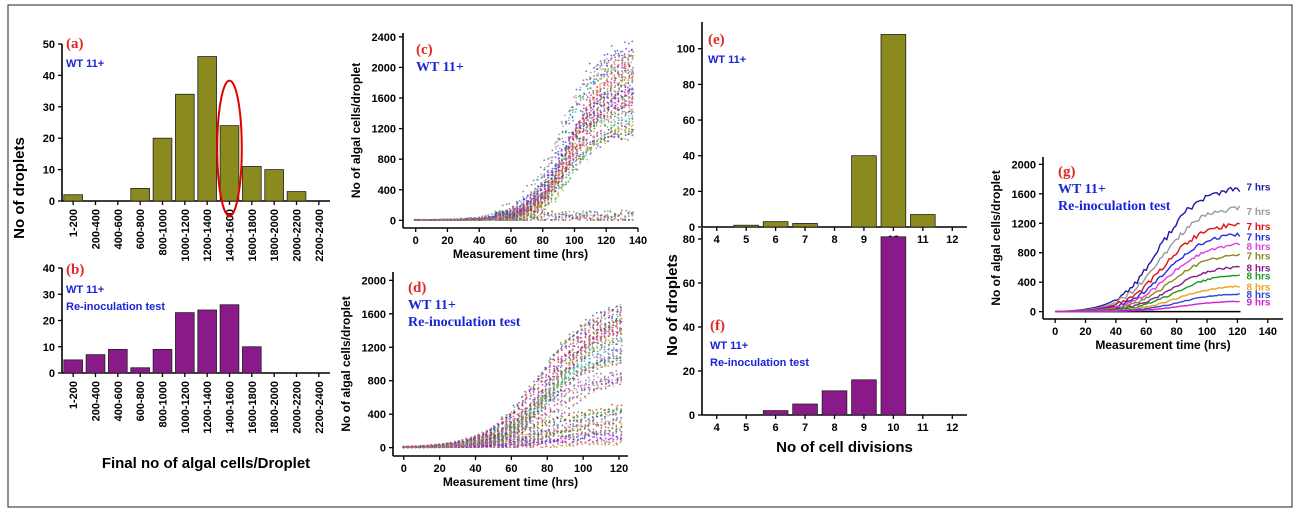  I want to click on d-xtick-label: 60, so click(511, 469).